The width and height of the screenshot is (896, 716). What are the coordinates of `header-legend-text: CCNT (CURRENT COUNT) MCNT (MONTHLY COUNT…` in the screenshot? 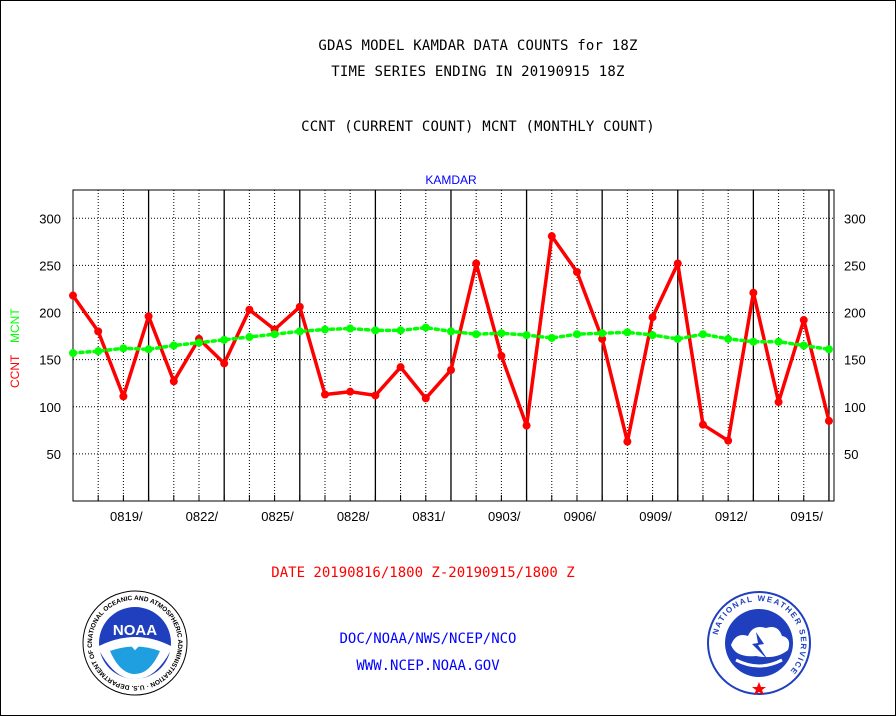 It's located at (478, 127).